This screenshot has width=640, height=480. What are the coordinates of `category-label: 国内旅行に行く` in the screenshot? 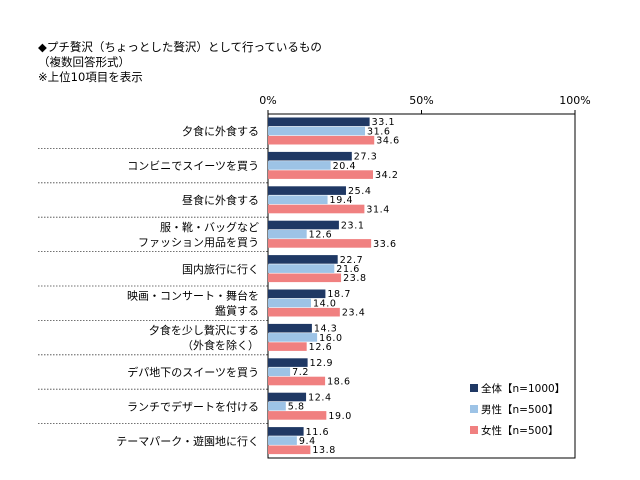 It's located at (220, 269).